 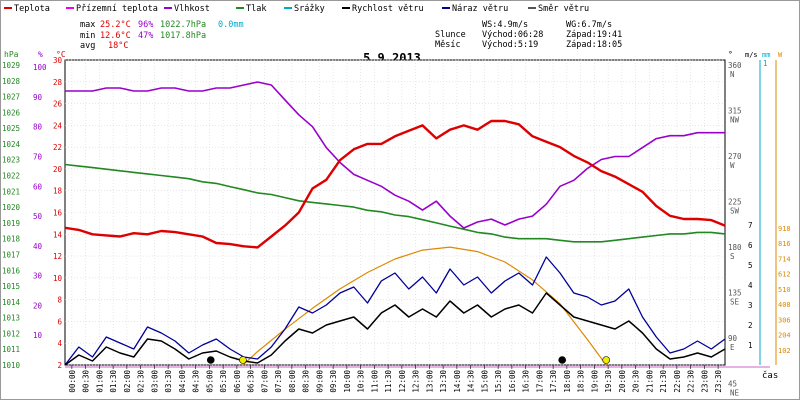 What do you see at coordinates (183, 36) in the screenshot?
I see `stats-min-press: 1017.8hPa` at bounding box center [183, 36].